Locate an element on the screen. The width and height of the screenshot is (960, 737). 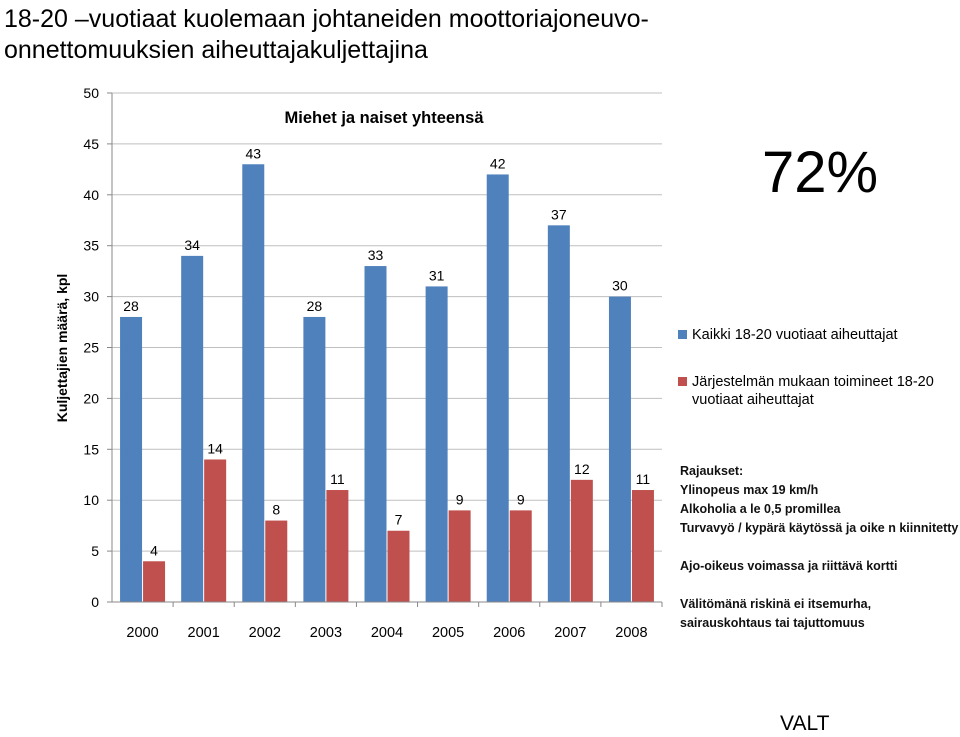
y-axis-ticks: 0 5 10 15 20 25 30 35 40 45 50 is located at coordinates (97, 347).